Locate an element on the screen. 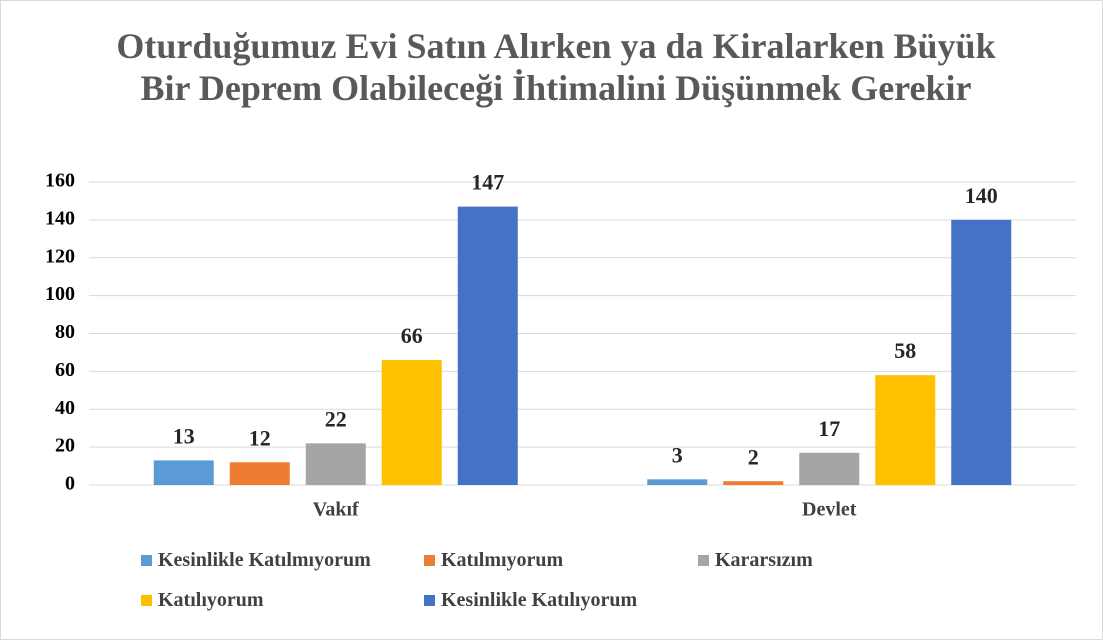 This screenshot has height=640, width=1103. y-tick-label: 80 is located at coordinates (65, 332).